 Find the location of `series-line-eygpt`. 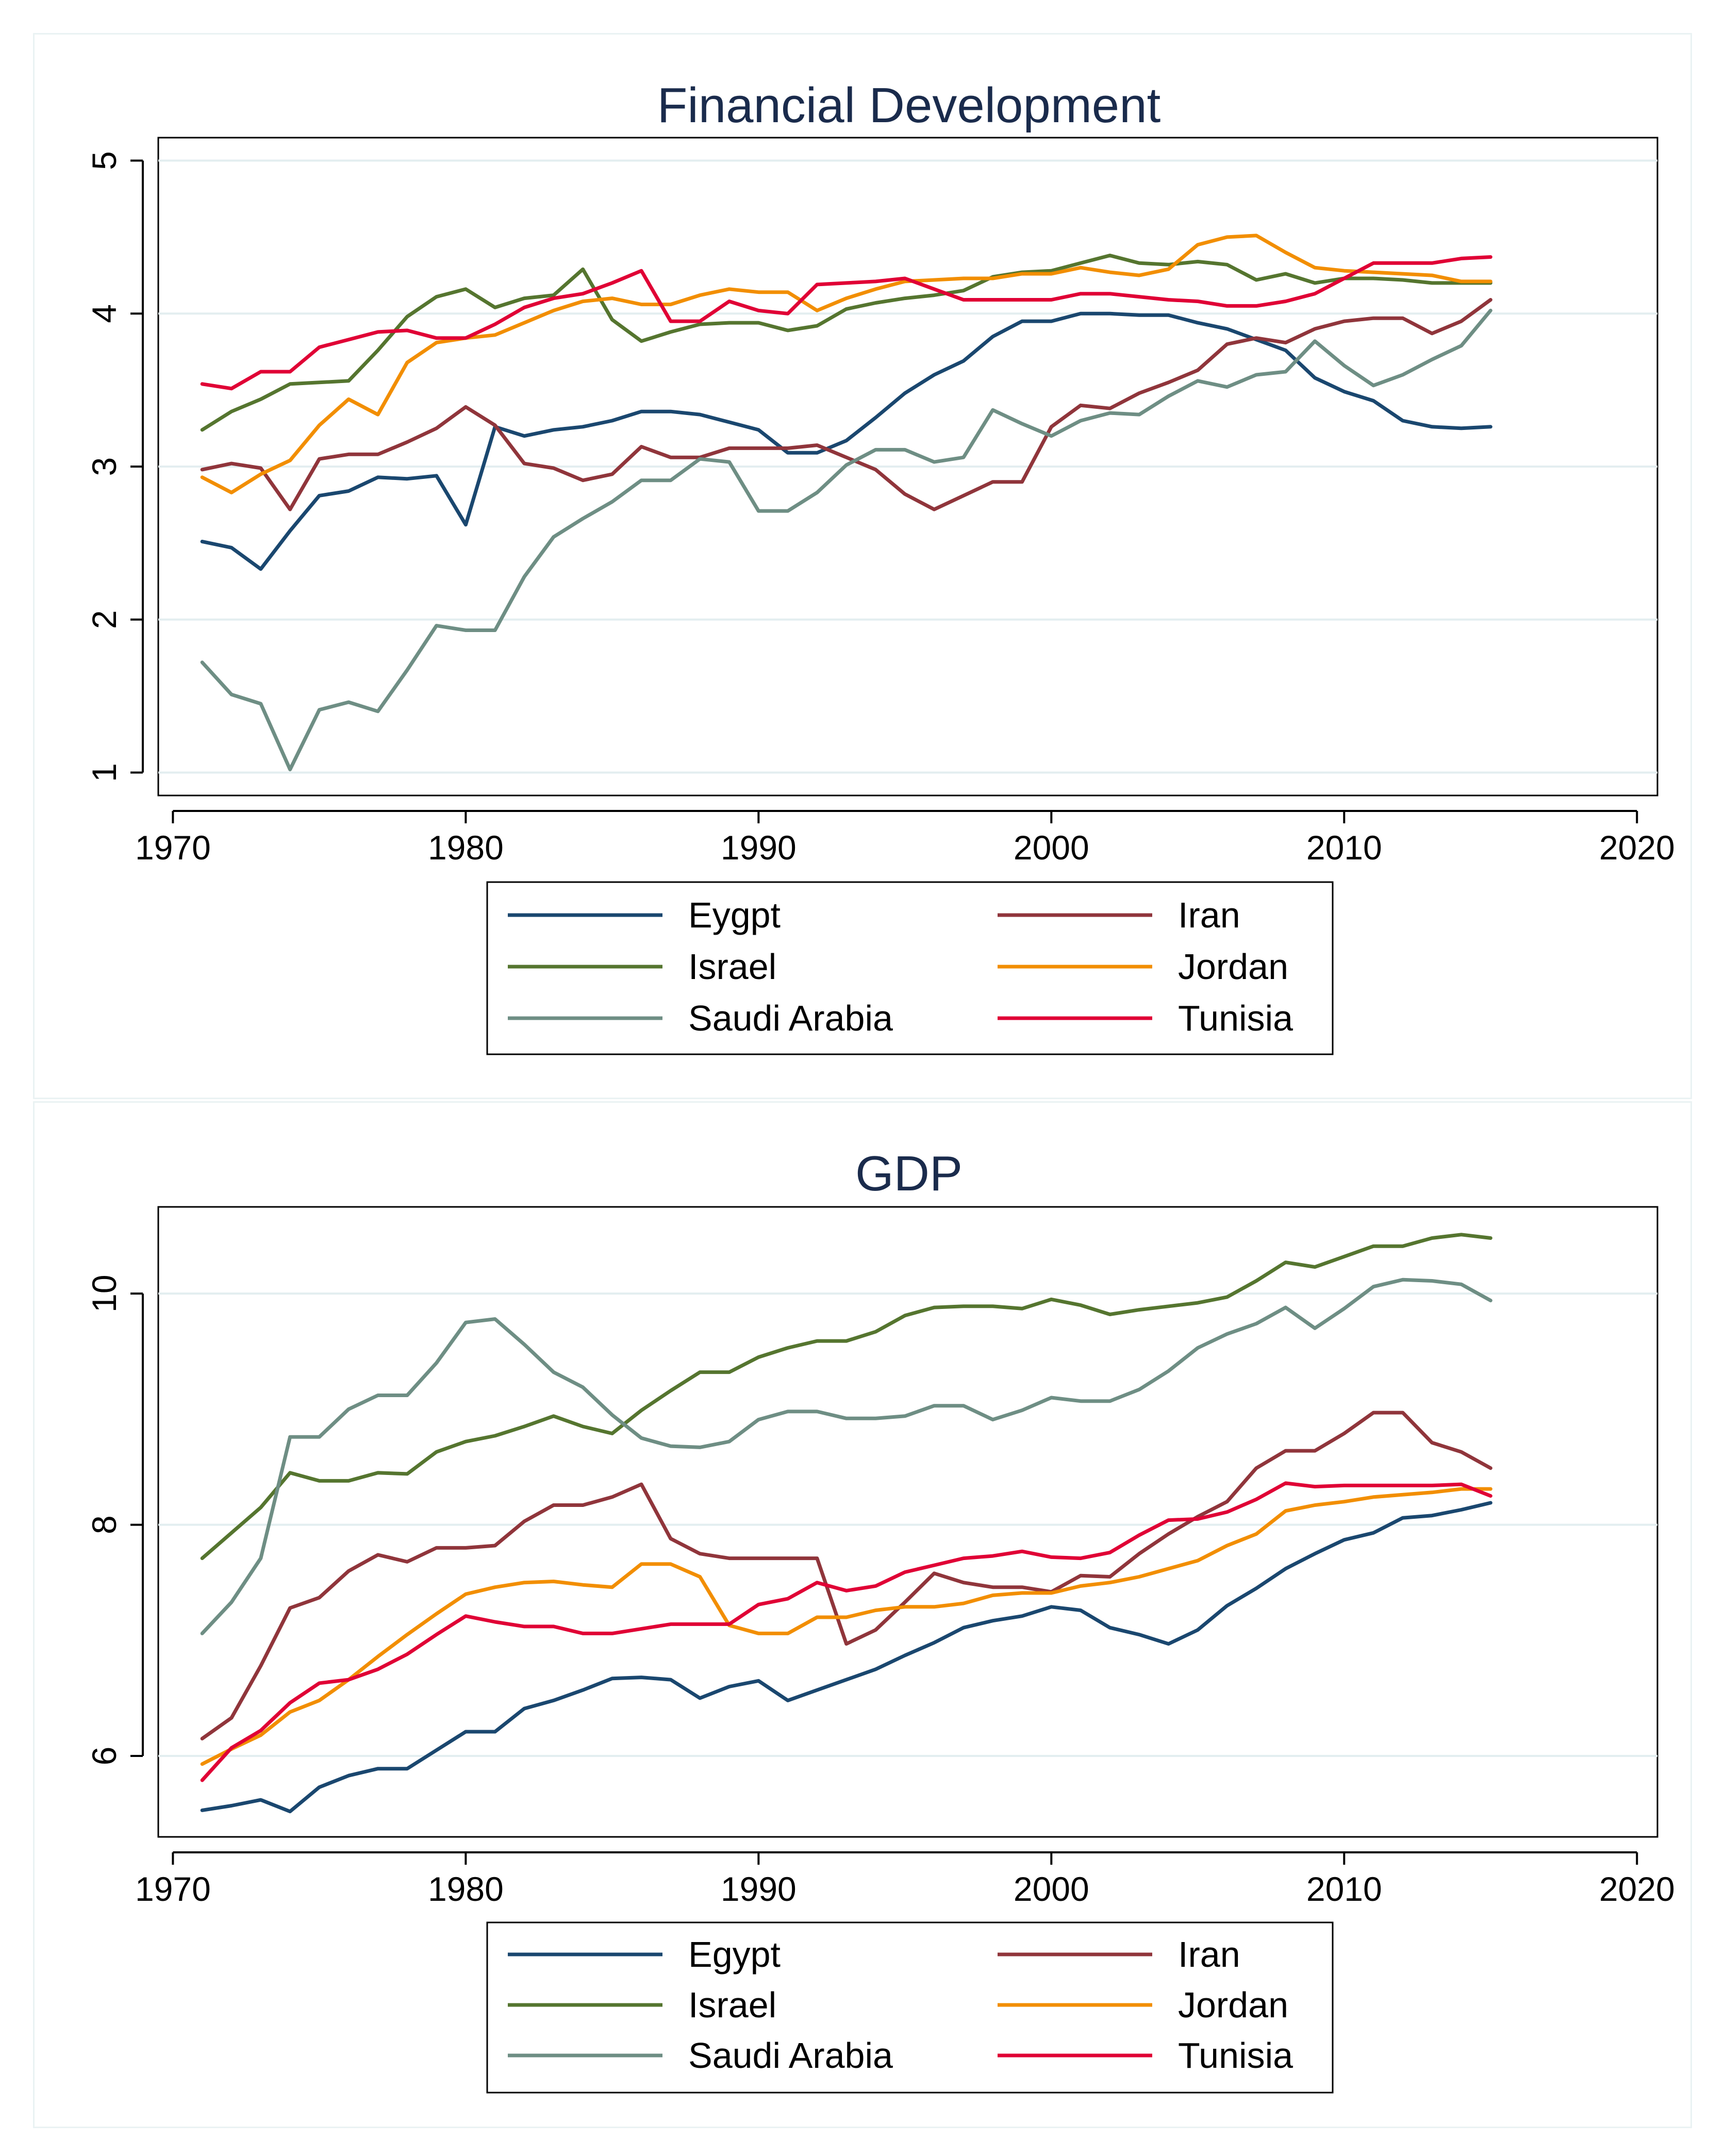

series-line-eygpt is located at coordinates (846, 441).